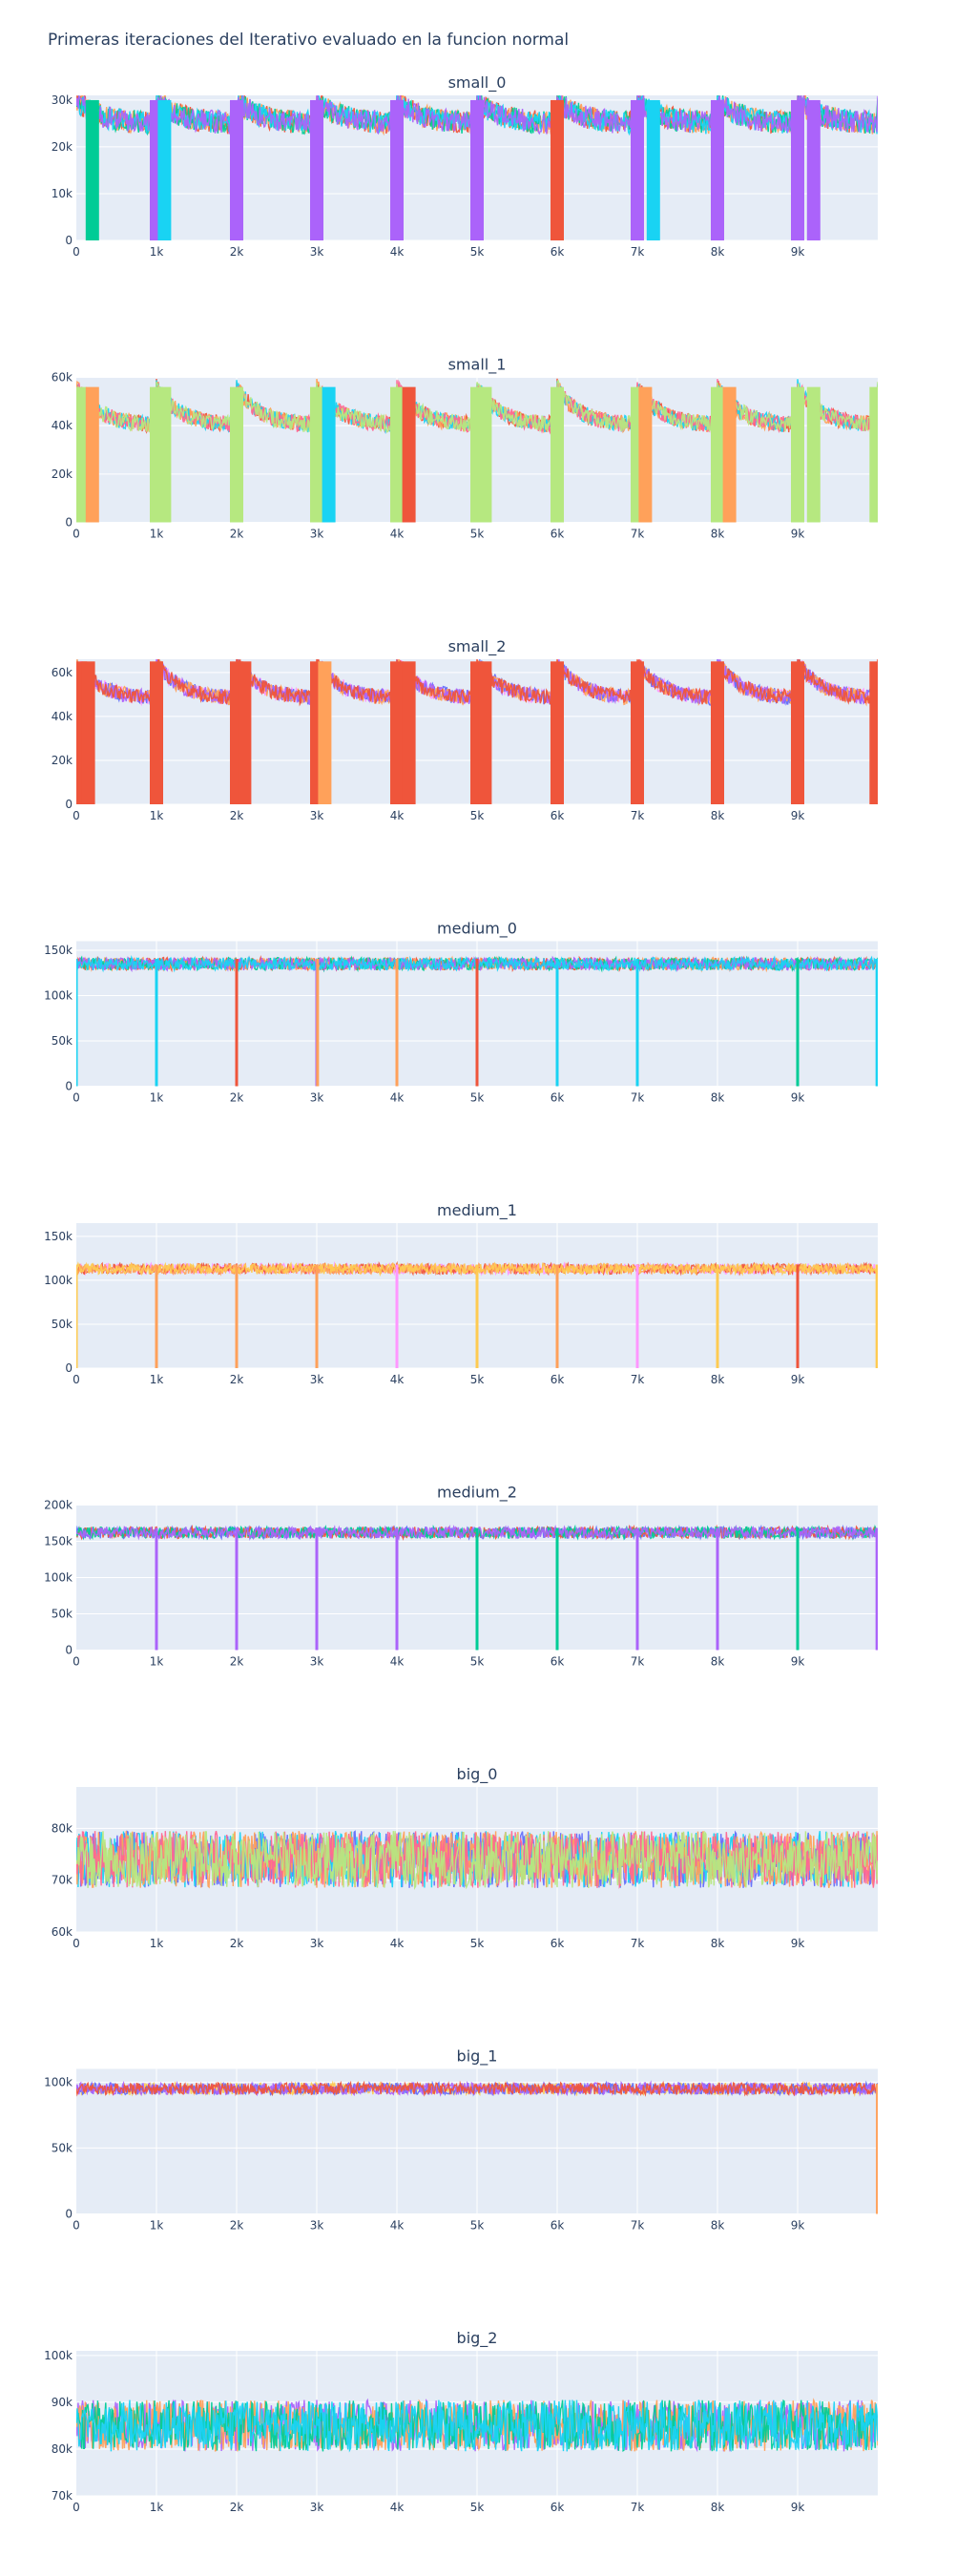 The image size is (956, 2576). I want to click on subplot-big_1: big_1 0 1k 2k 3k 4k 5k 6k 7k 8k 9k 0 50k 100k, so click(461, 2140).